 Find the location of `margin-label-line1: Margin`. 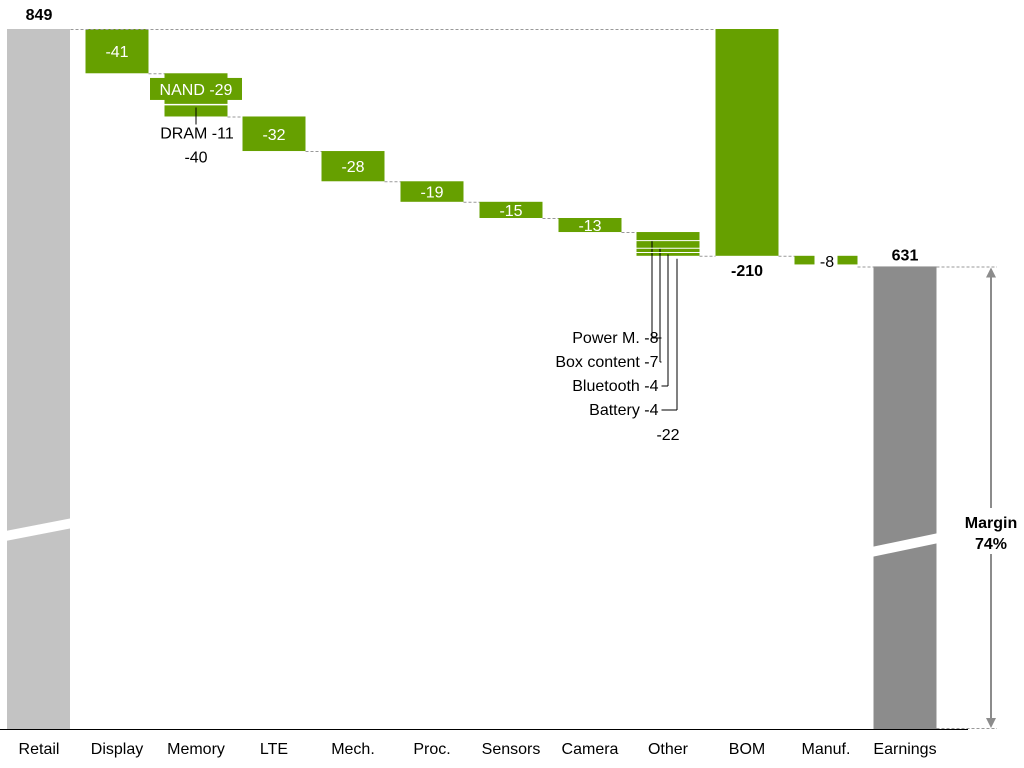

margin-label-line1: Margin is located at coordinates (991, 523).